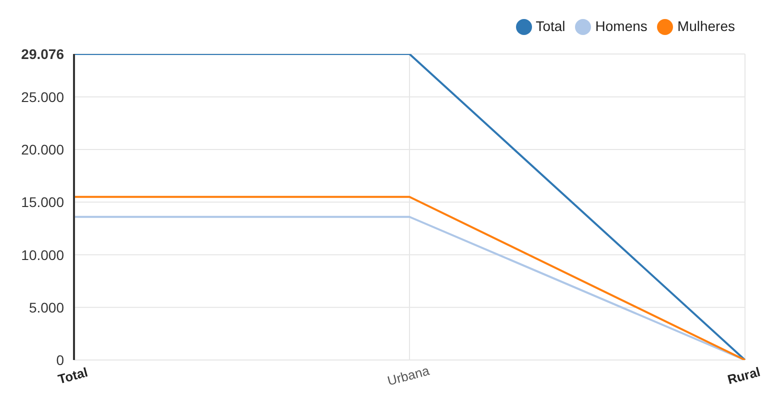 This screenshot has width=779, height=412. What do you see at coordinates (46, 307) in the screenshot?
I see `y-tick-label: 5.000` at bounding box center [46, 307].